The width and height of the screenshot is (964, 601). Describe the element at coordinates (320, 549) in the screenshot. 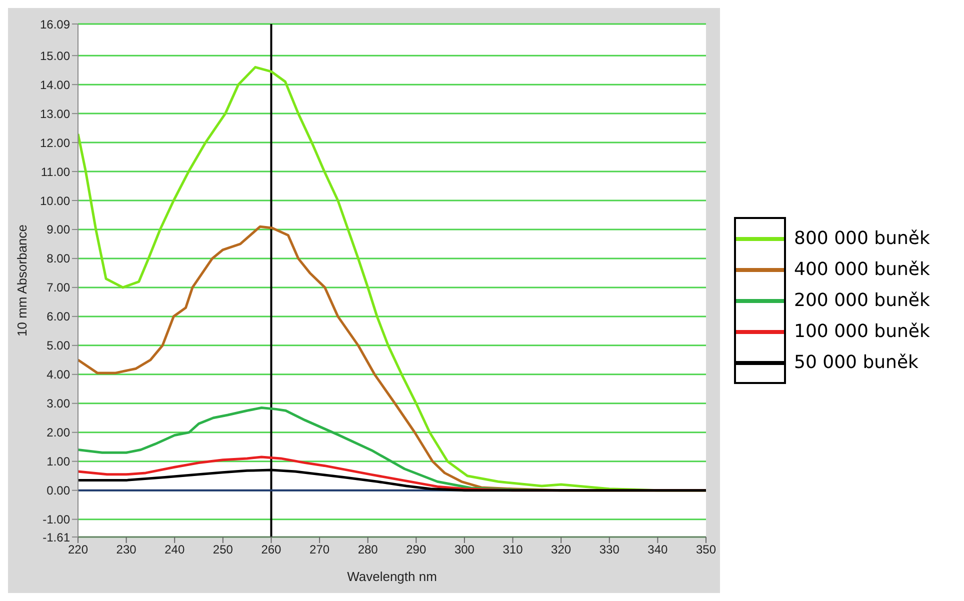

I see `x-tick-label: 270` at that location.